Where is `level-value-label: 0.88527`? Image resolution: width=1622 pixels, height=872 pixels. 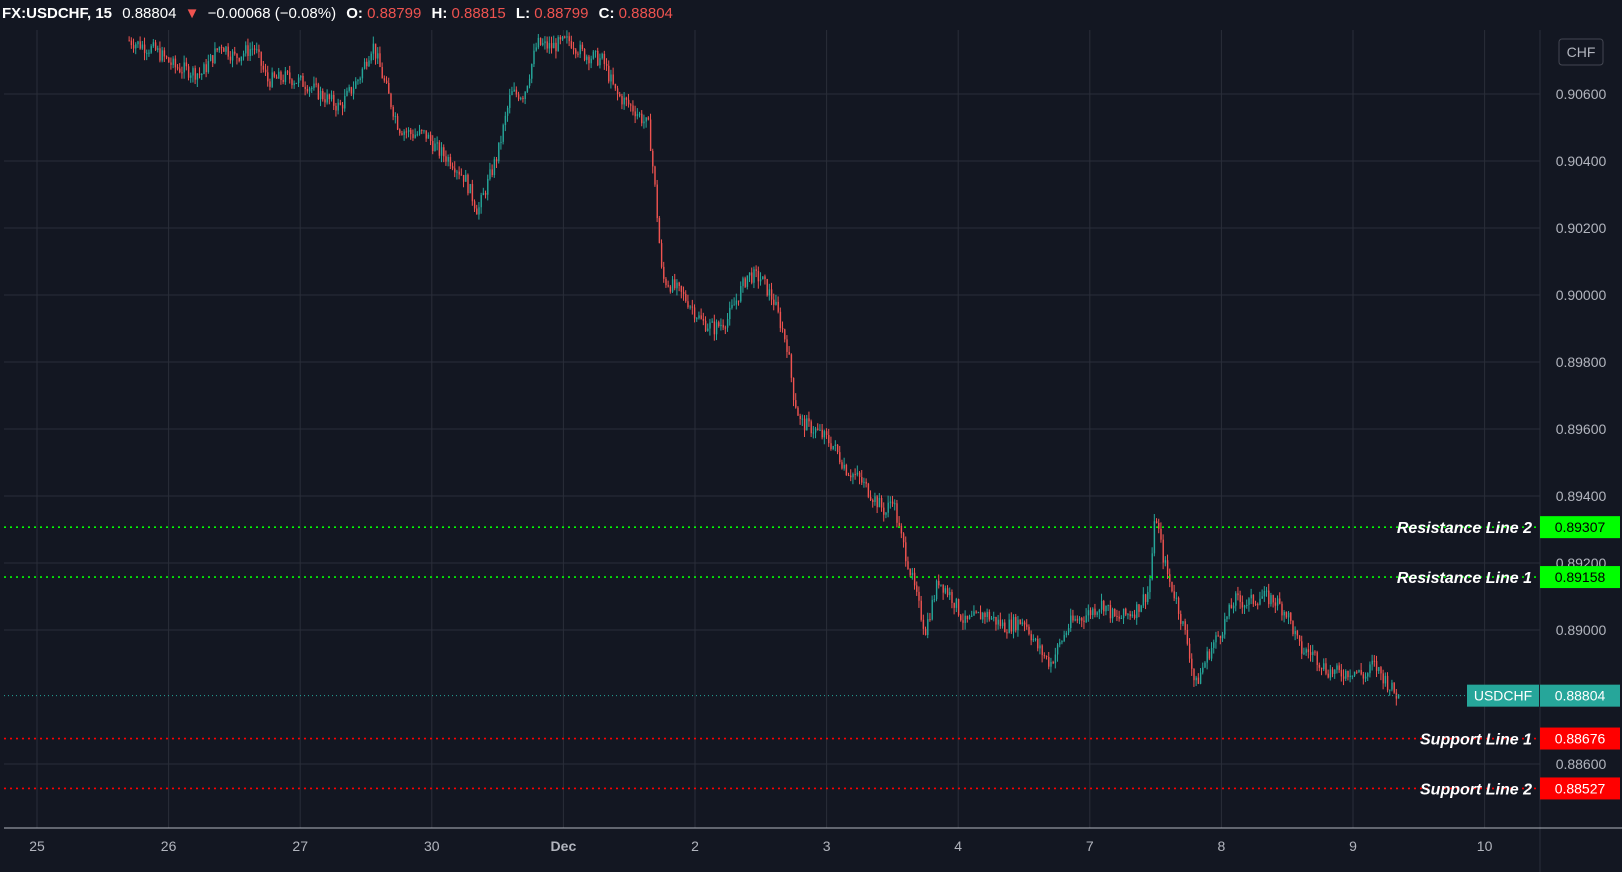
level-value-label: 0.88527 is located at coordinates (1580, 788).